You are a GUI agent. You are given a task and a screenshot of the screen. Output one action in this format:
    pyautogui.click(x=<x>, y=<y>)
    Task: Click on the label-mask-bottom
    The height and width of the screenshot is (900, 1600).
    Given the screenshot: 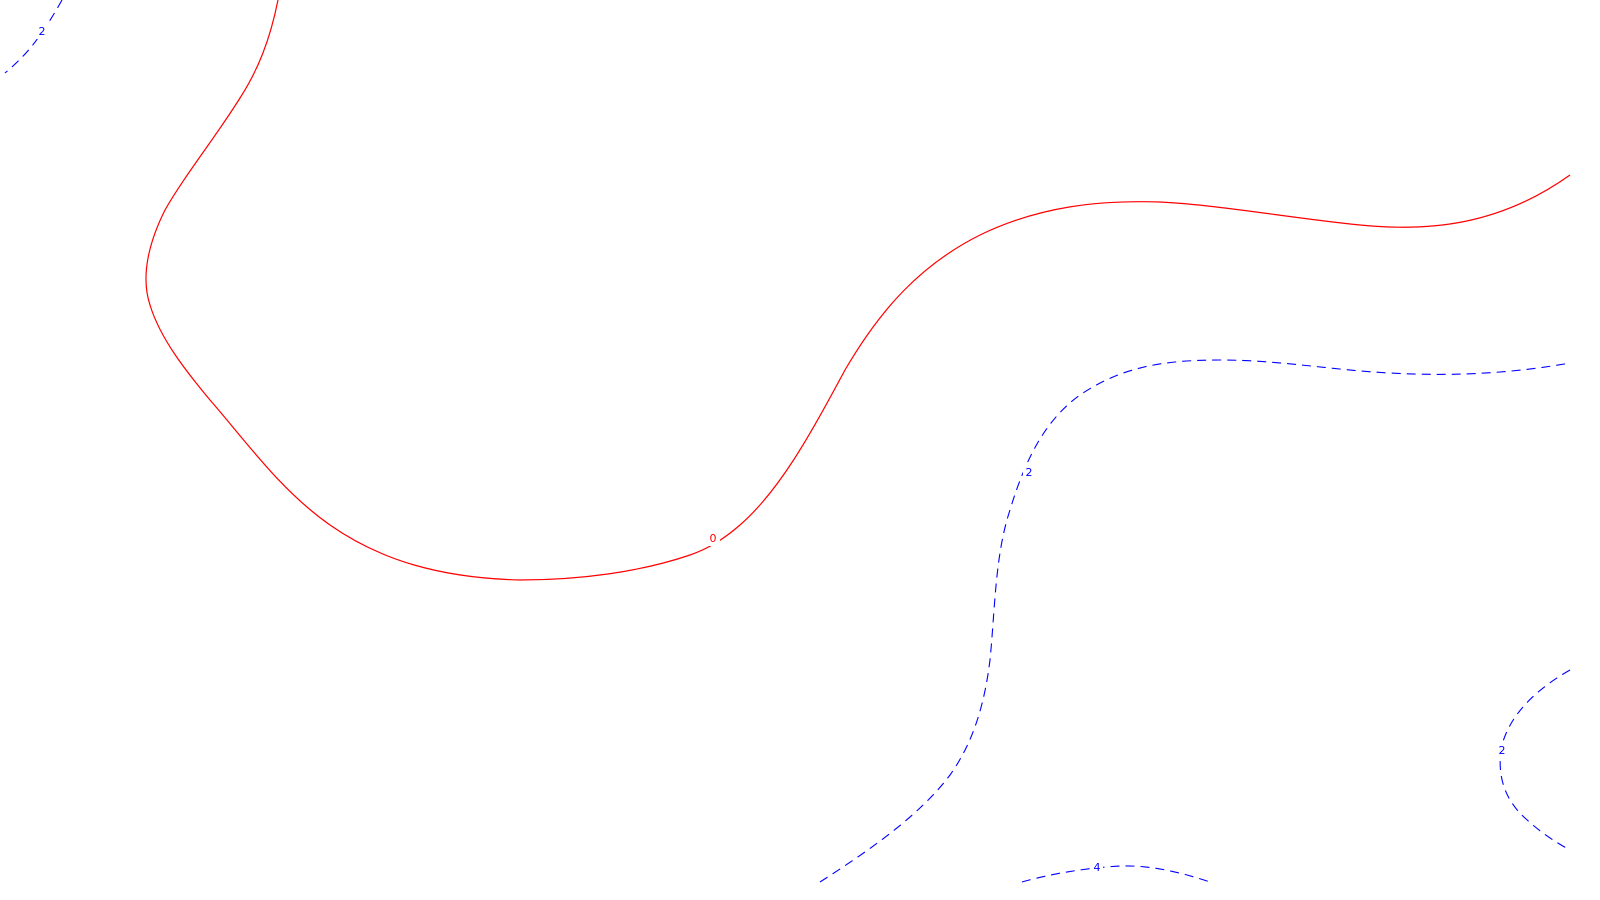 What is the action you would take?
    pyautogui.click(x=1097, y=868)
    